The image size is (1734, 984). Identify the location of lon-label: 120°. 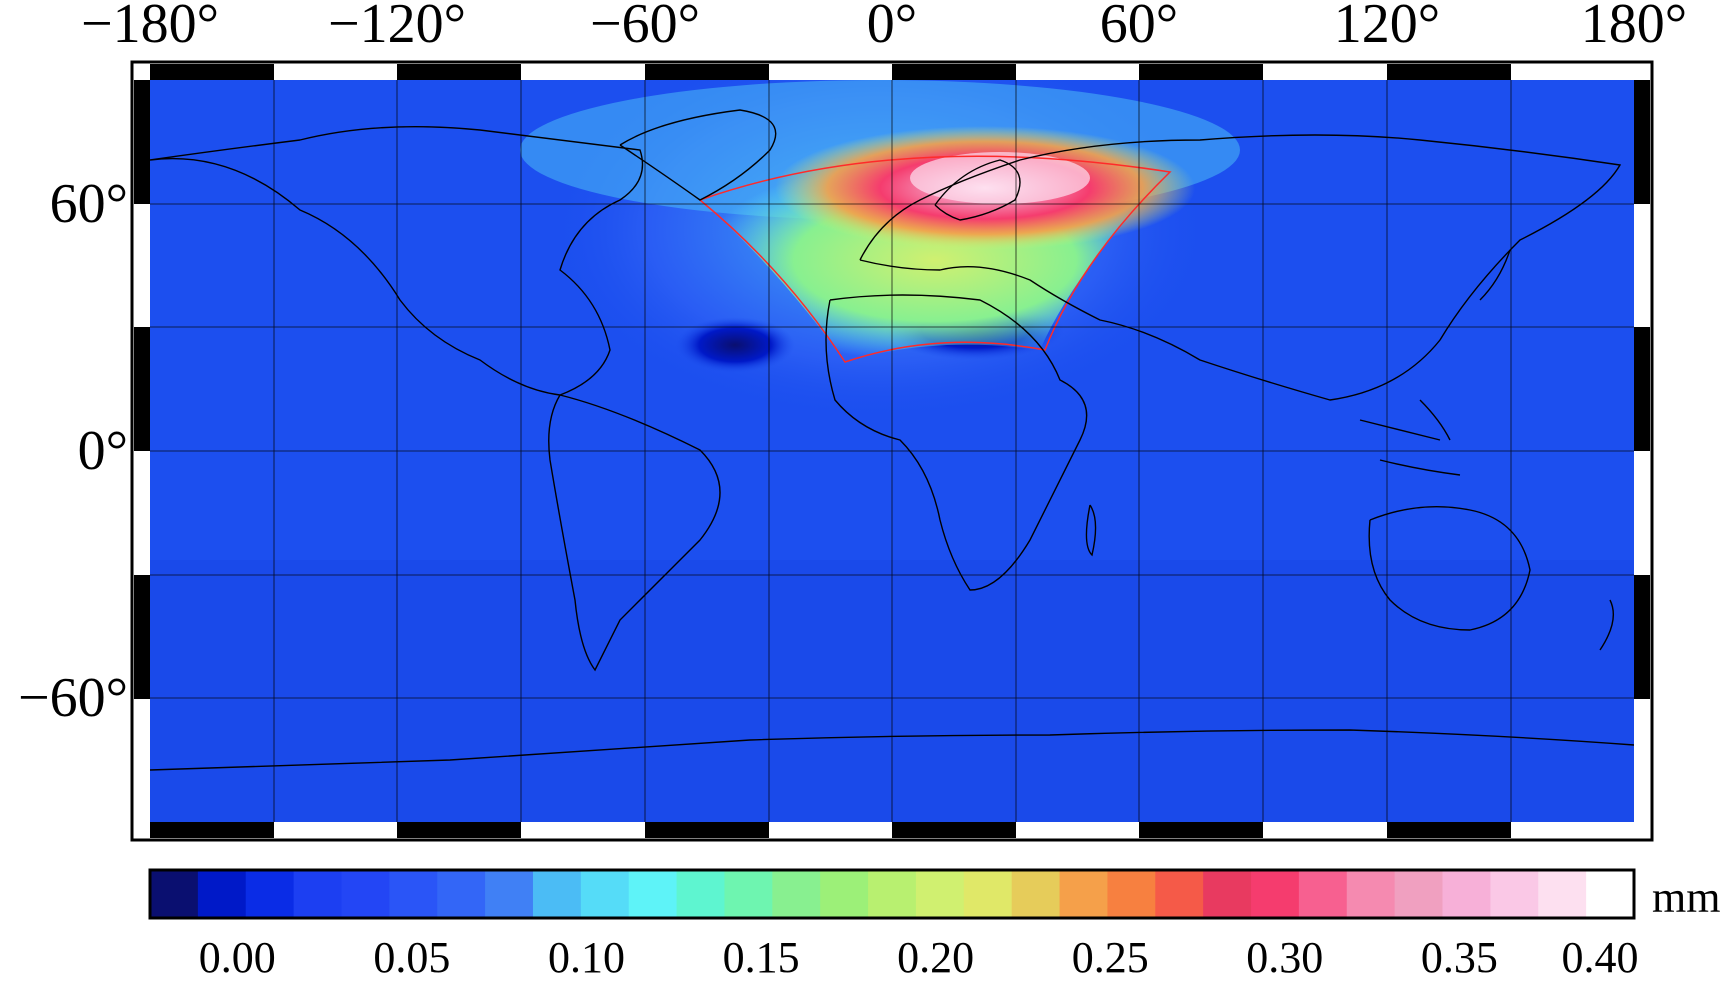
(1387, 27).